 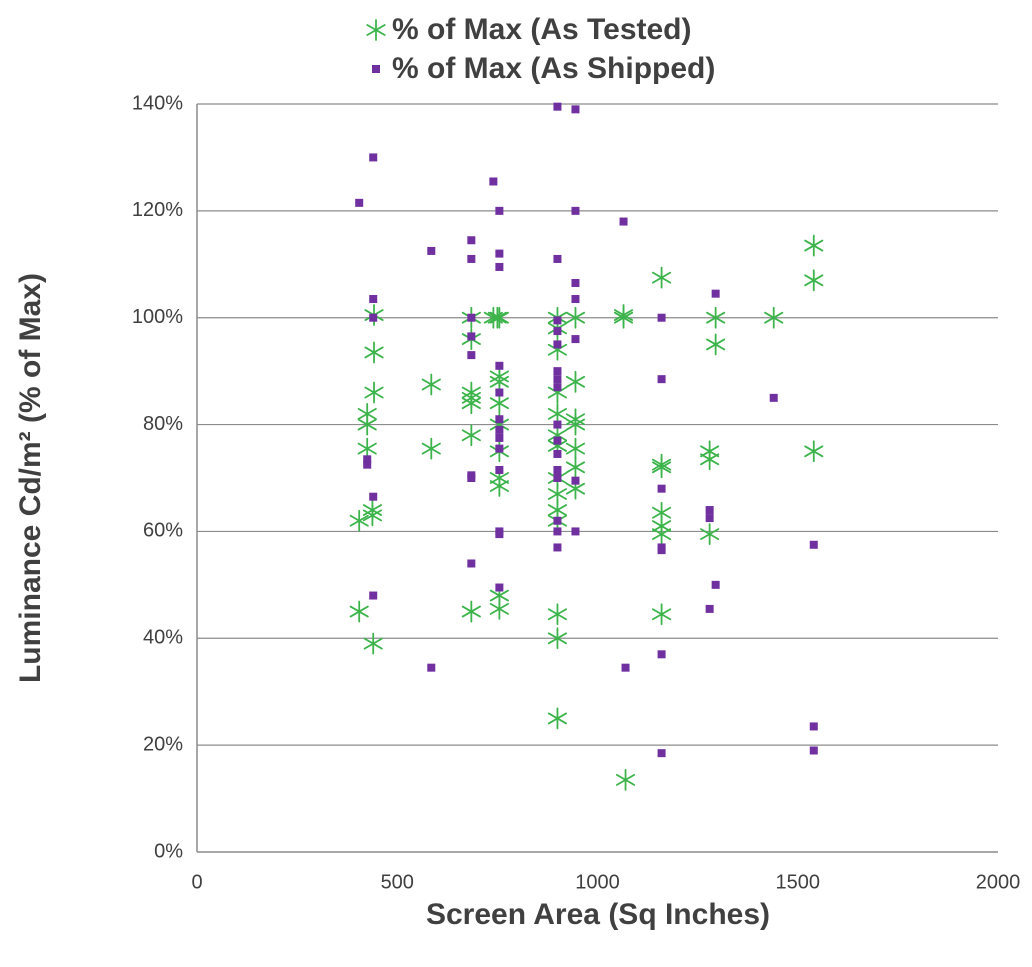 What do you see at coordinates (157, 210) in the screenshot?
I see `y-tick-label: 120%` at bounding box center [157, 210].